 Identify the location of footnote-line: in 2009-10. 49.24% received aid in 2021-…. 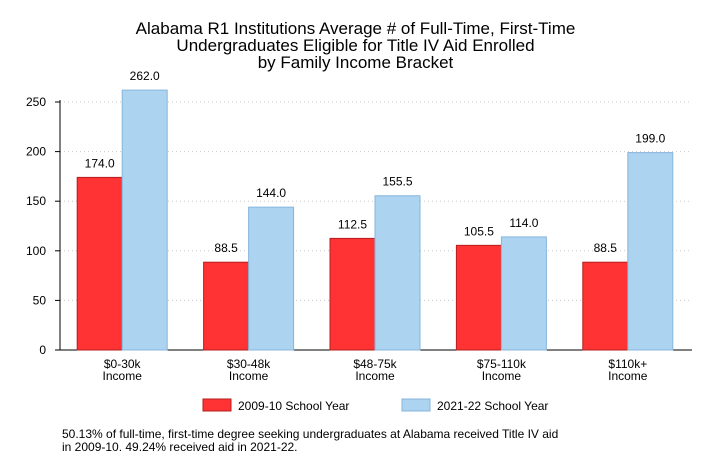
(180, 447).